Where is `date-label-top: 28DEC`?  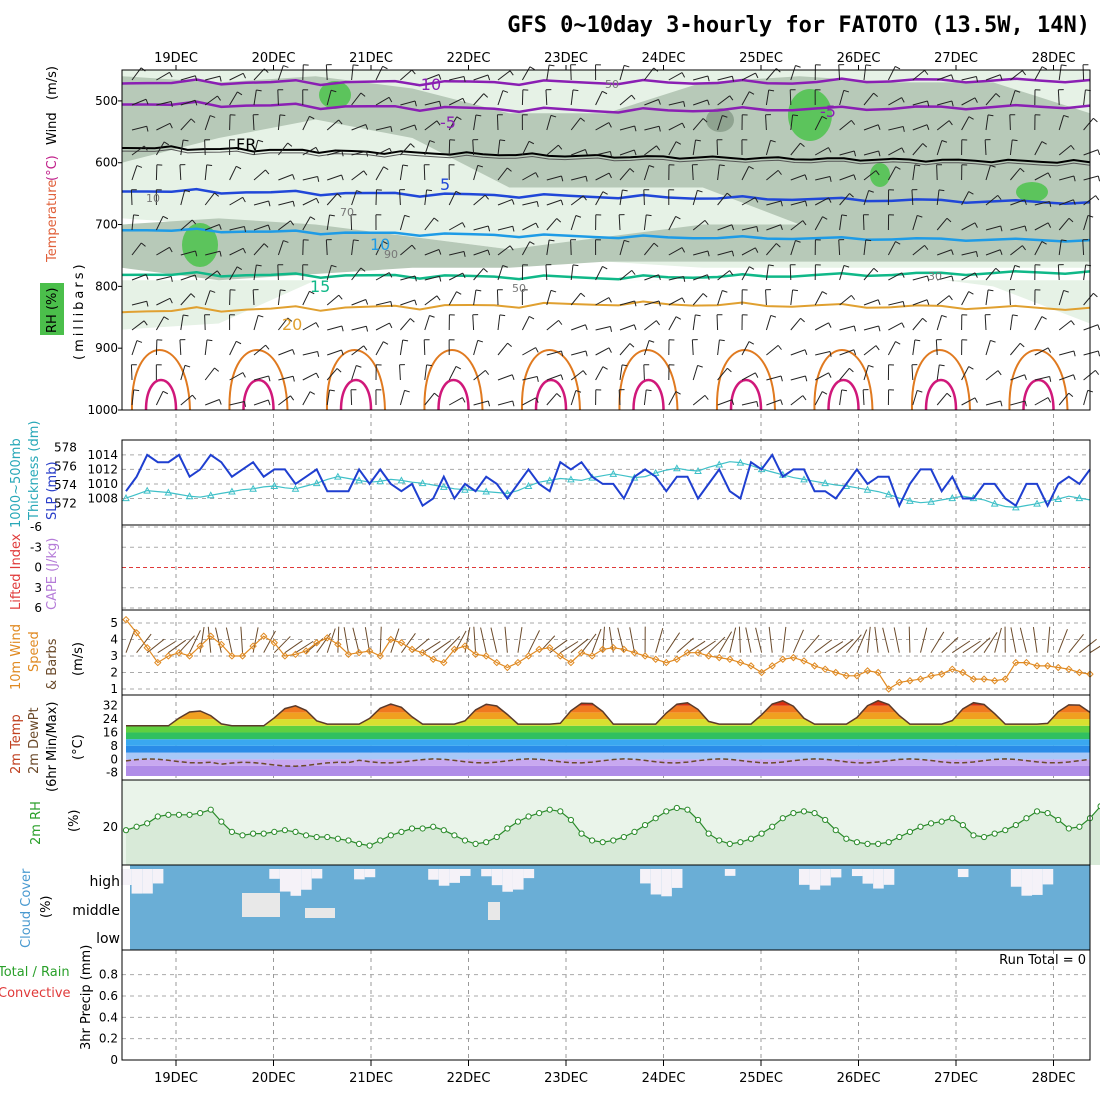
date-label-top: 28DEC is located at coordinates (1054, 58).